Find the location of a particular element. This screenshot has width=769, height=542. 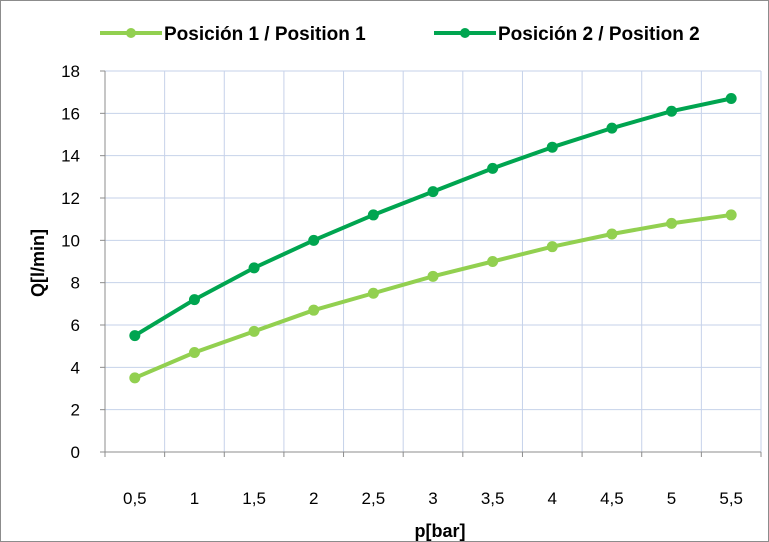

x-tick-label: 4 is located at coordinates (552, 498).